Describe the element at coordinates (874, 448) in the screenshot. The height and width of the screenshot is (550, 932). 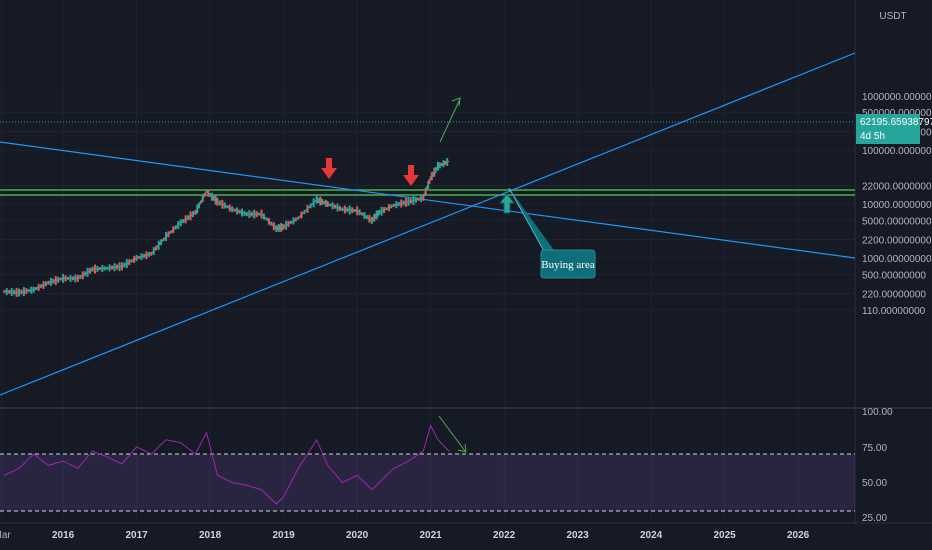
I see `rsi-tick-label: 75.00` at that location.